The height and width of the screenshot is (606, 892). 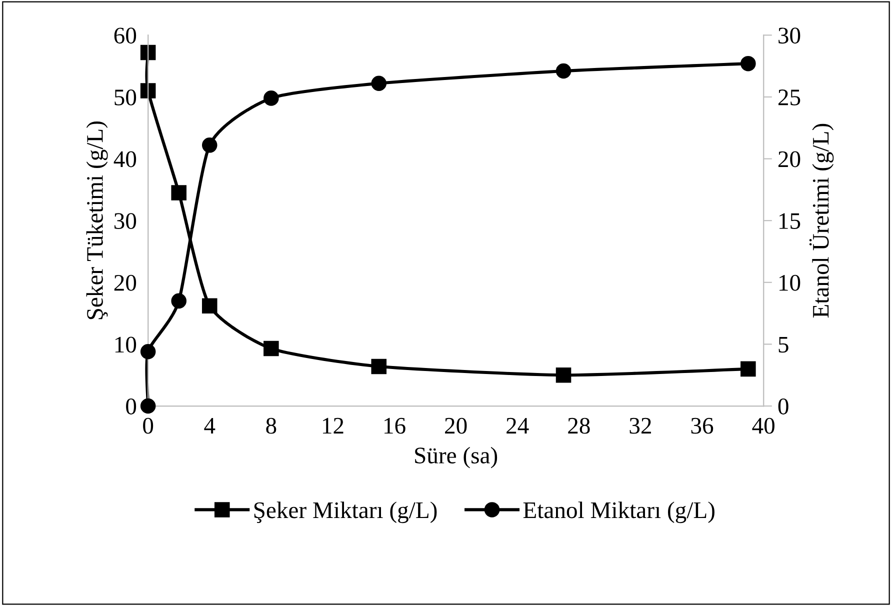 What do you see at coordinates (789, 36) in the screenshot?
I see `y2-tick-label: 30` at bounding box center [789, 36].